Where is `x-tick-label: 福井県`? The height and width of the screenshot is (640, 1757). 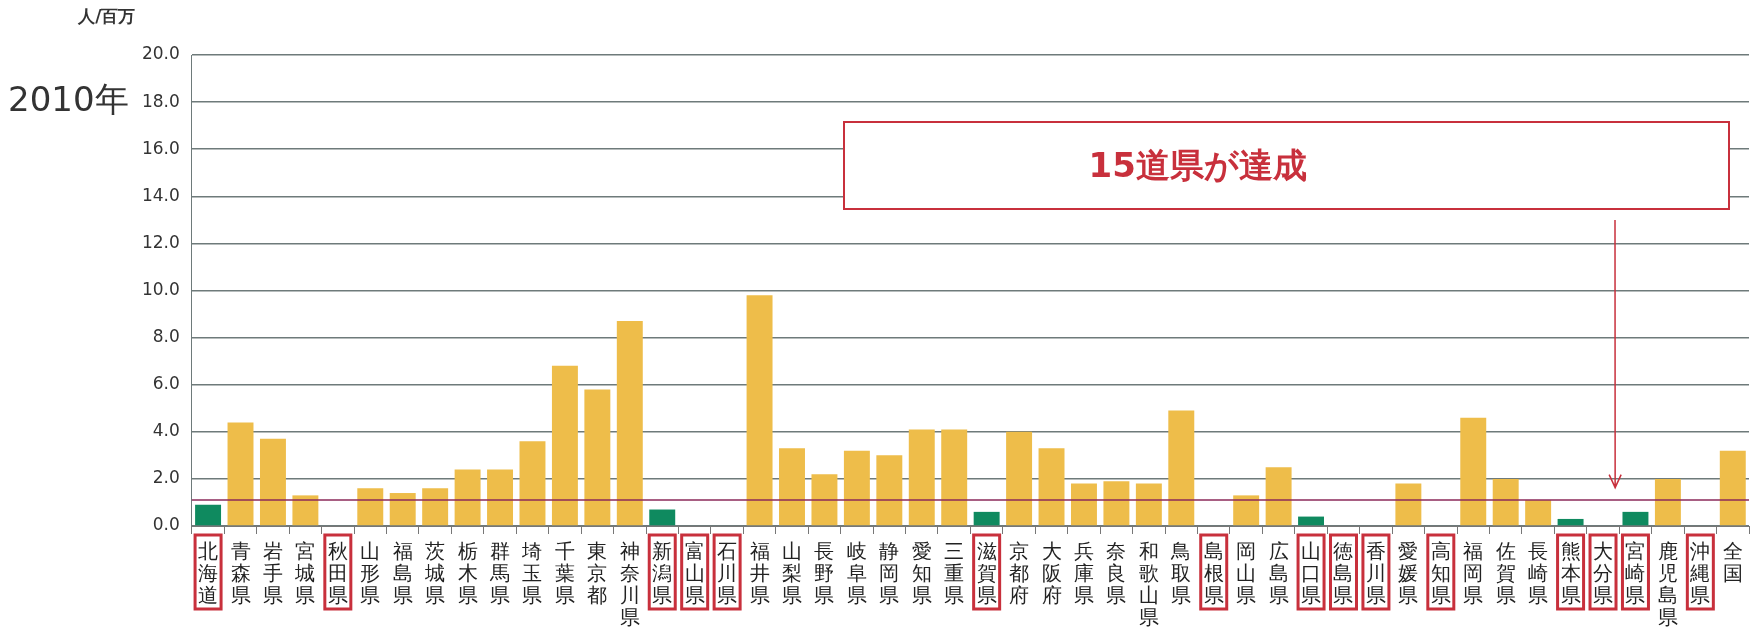
x-tick-label: 福井県 is located at coordinates (759, 573).